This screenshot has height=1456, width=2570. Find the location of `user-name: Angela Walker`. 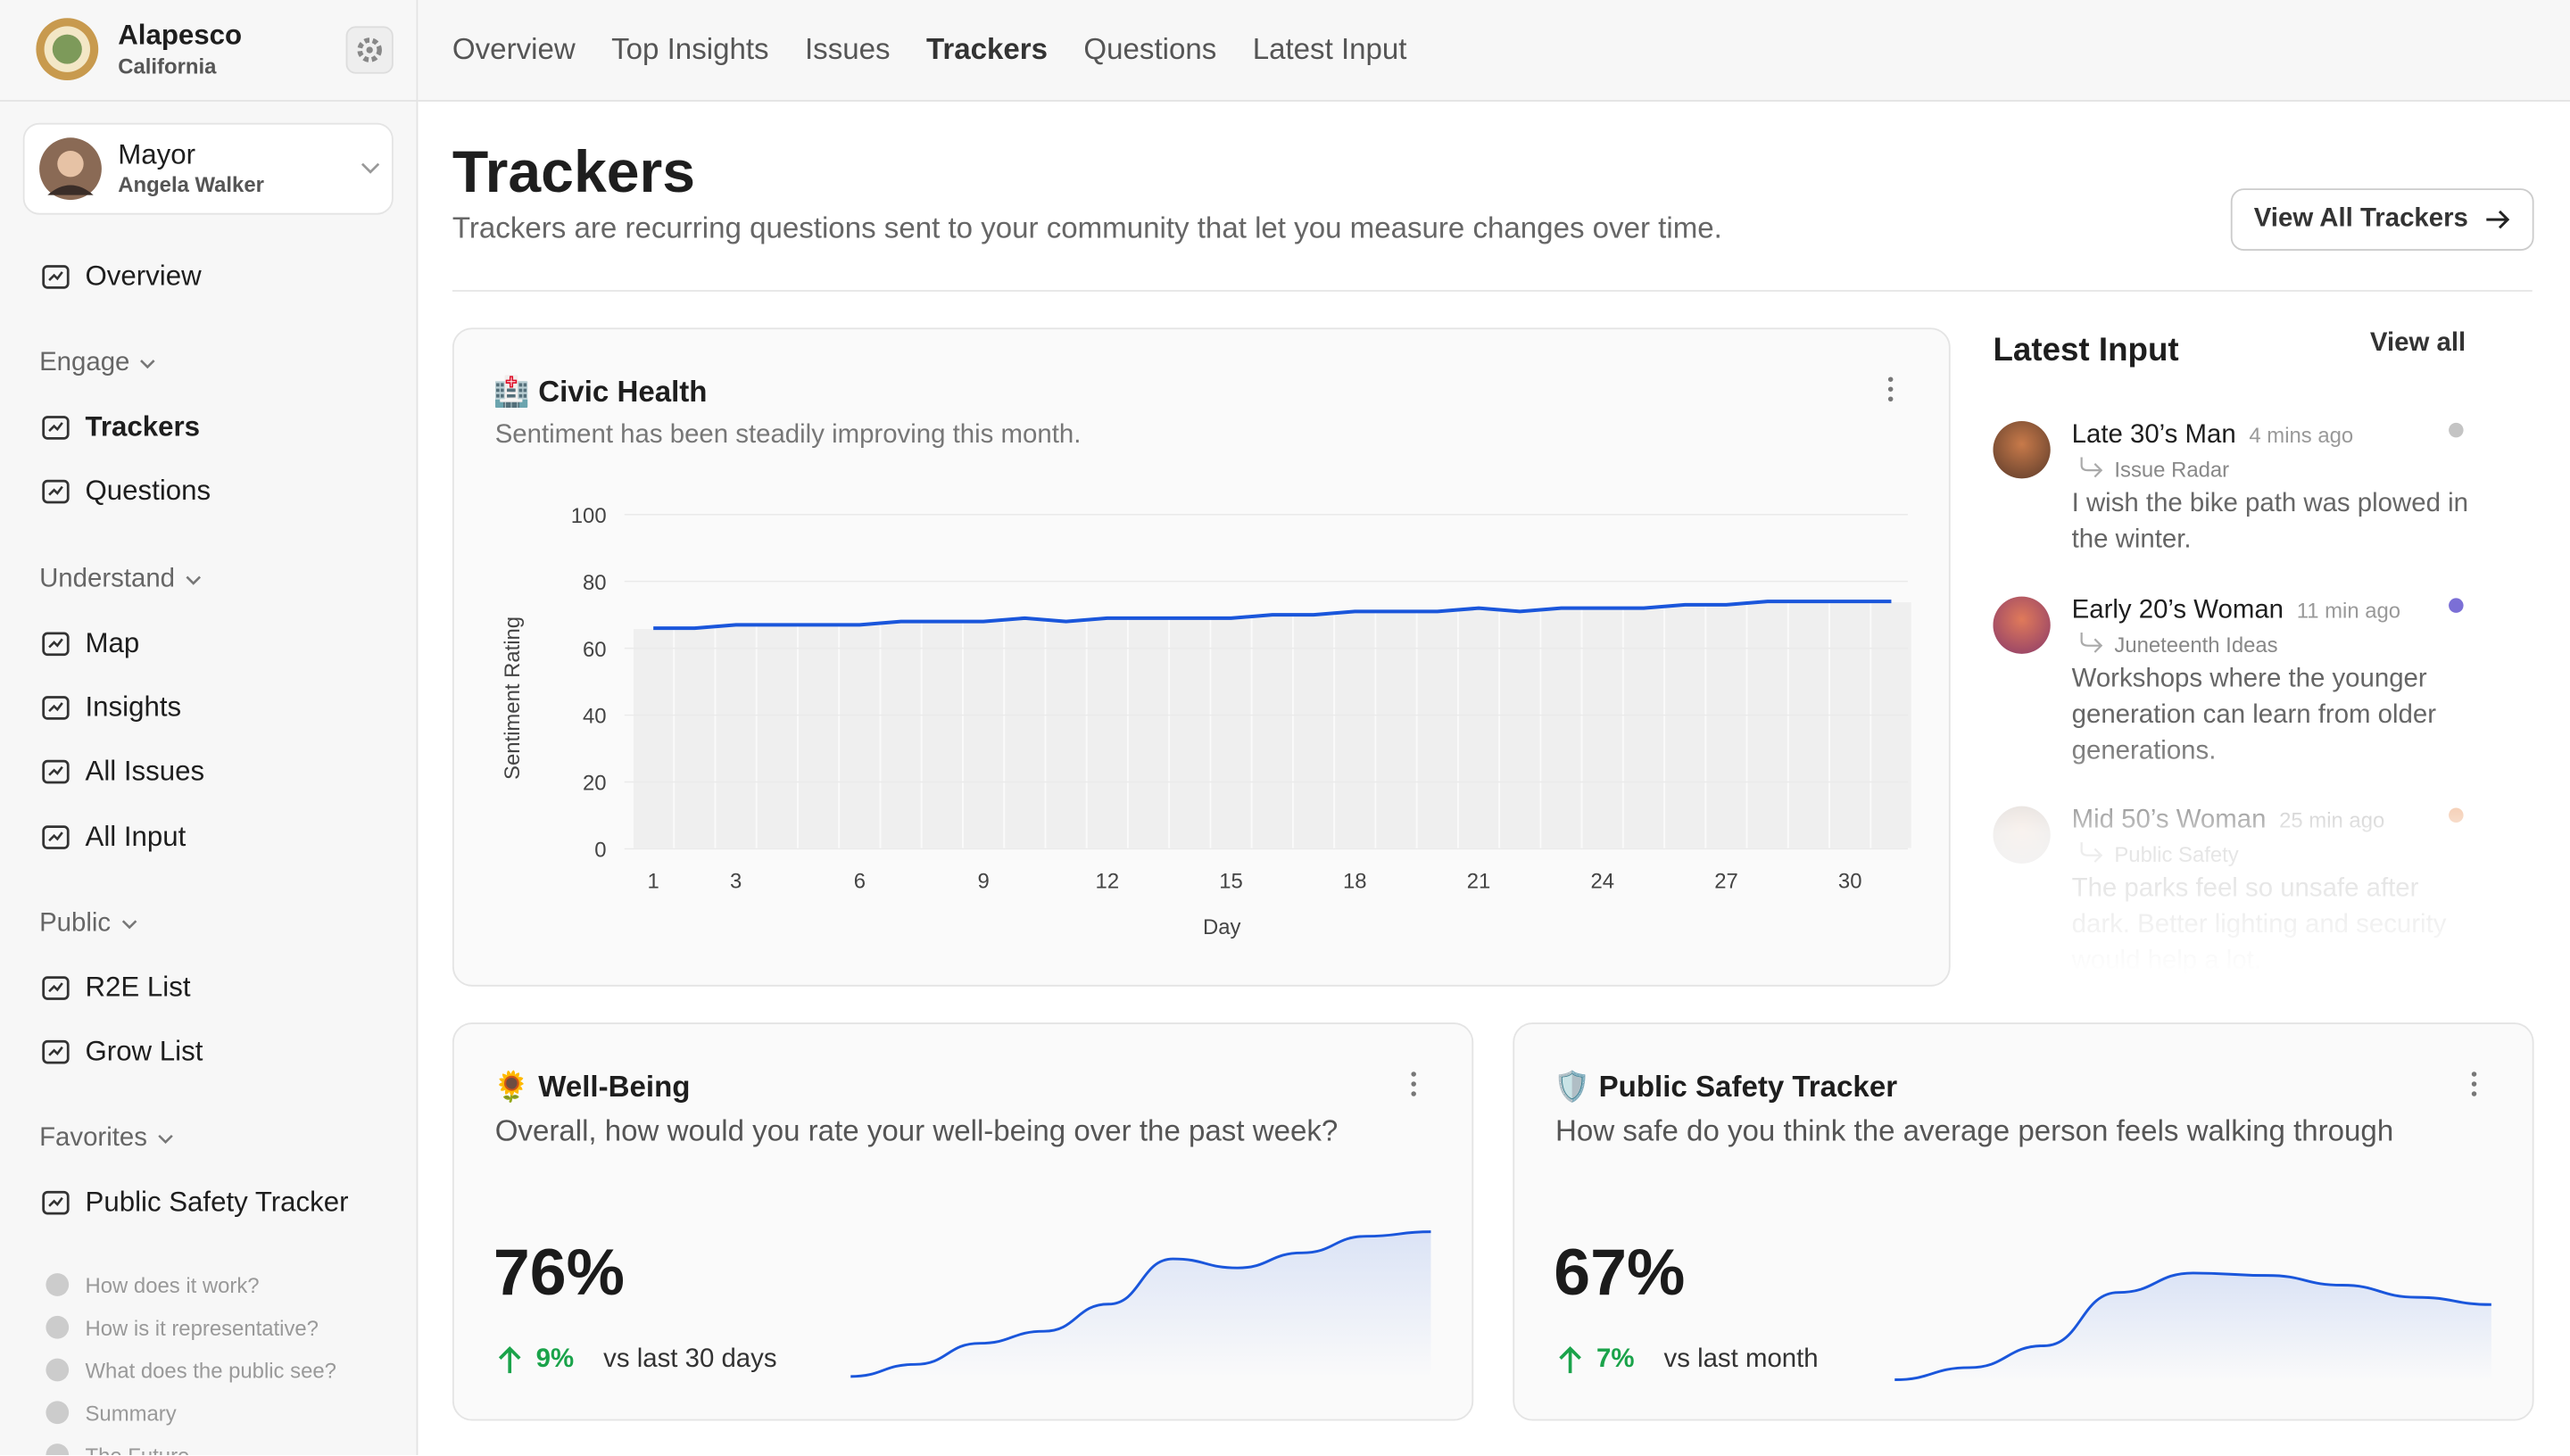

user-name: Angela Walker is located at coordinates (191, 184).